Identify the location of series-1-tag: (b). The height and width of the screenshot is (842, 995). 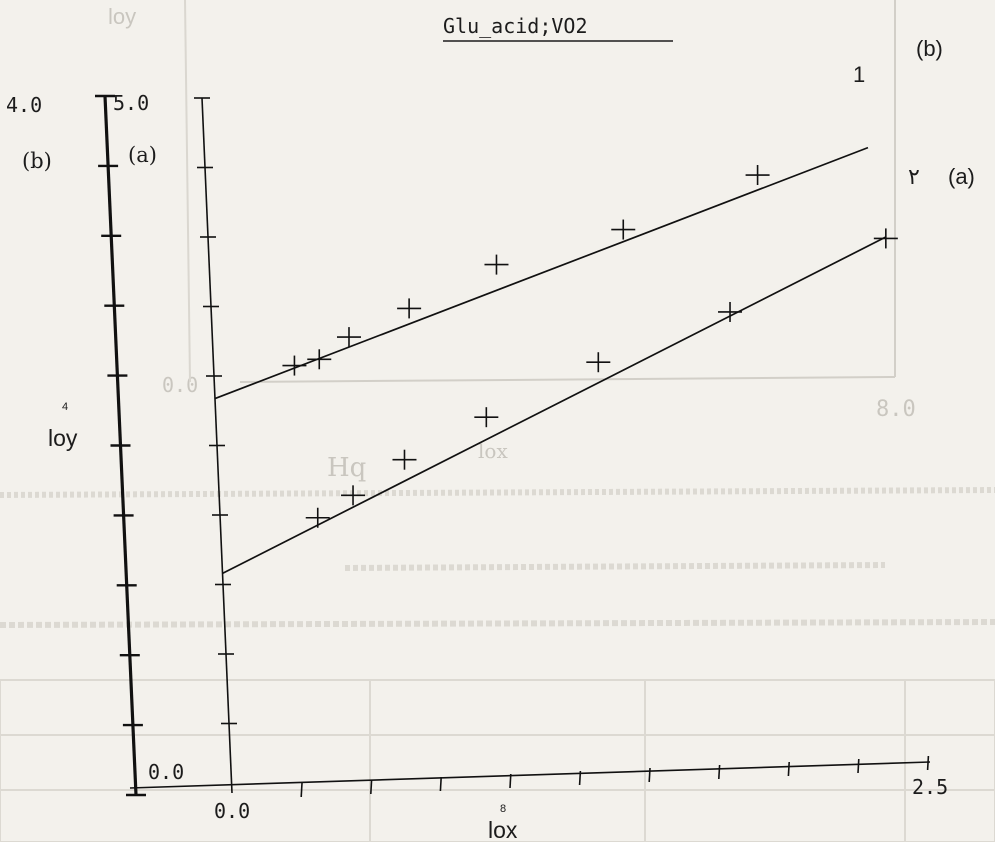
(929, 48).